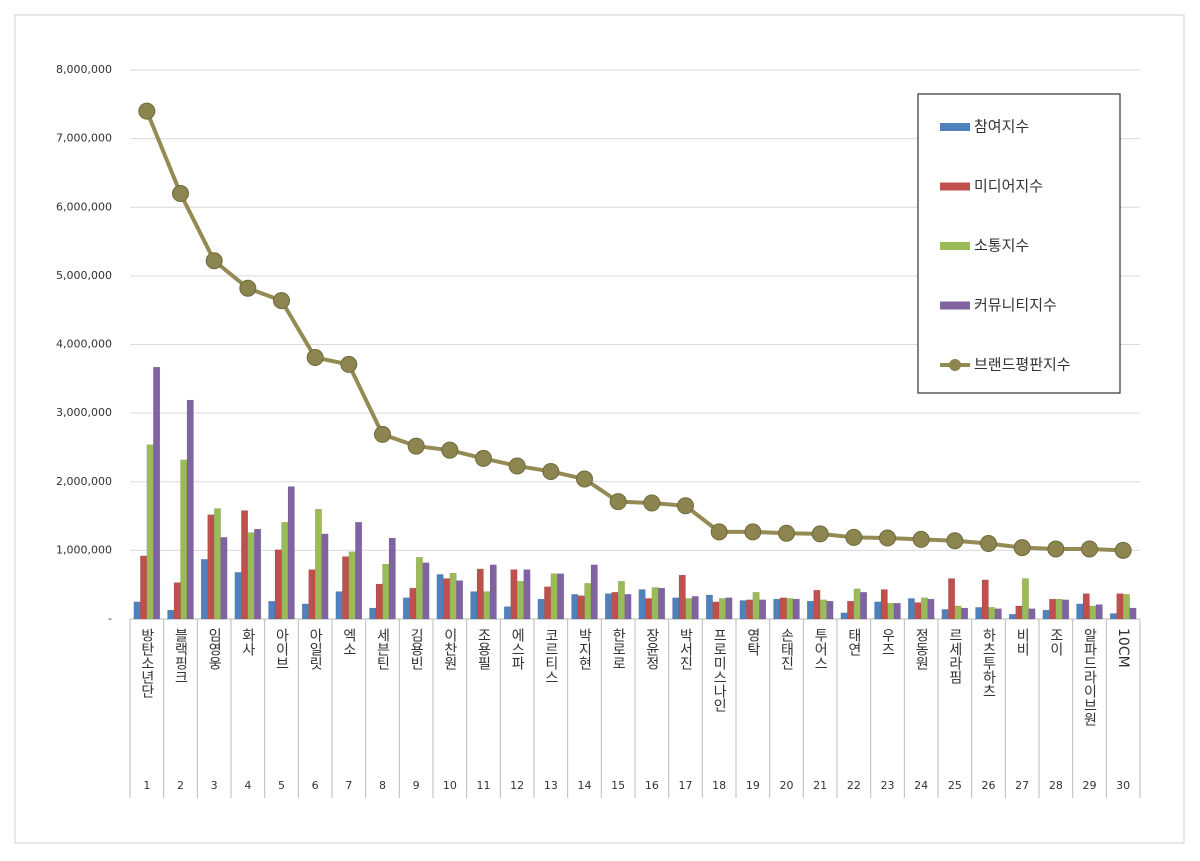 This screenshot has width=1200, height=861. What do you see at coordinates (618, 649) in the screenshot?
I see `category-label: 한로로` at bounding box center [618, 649].